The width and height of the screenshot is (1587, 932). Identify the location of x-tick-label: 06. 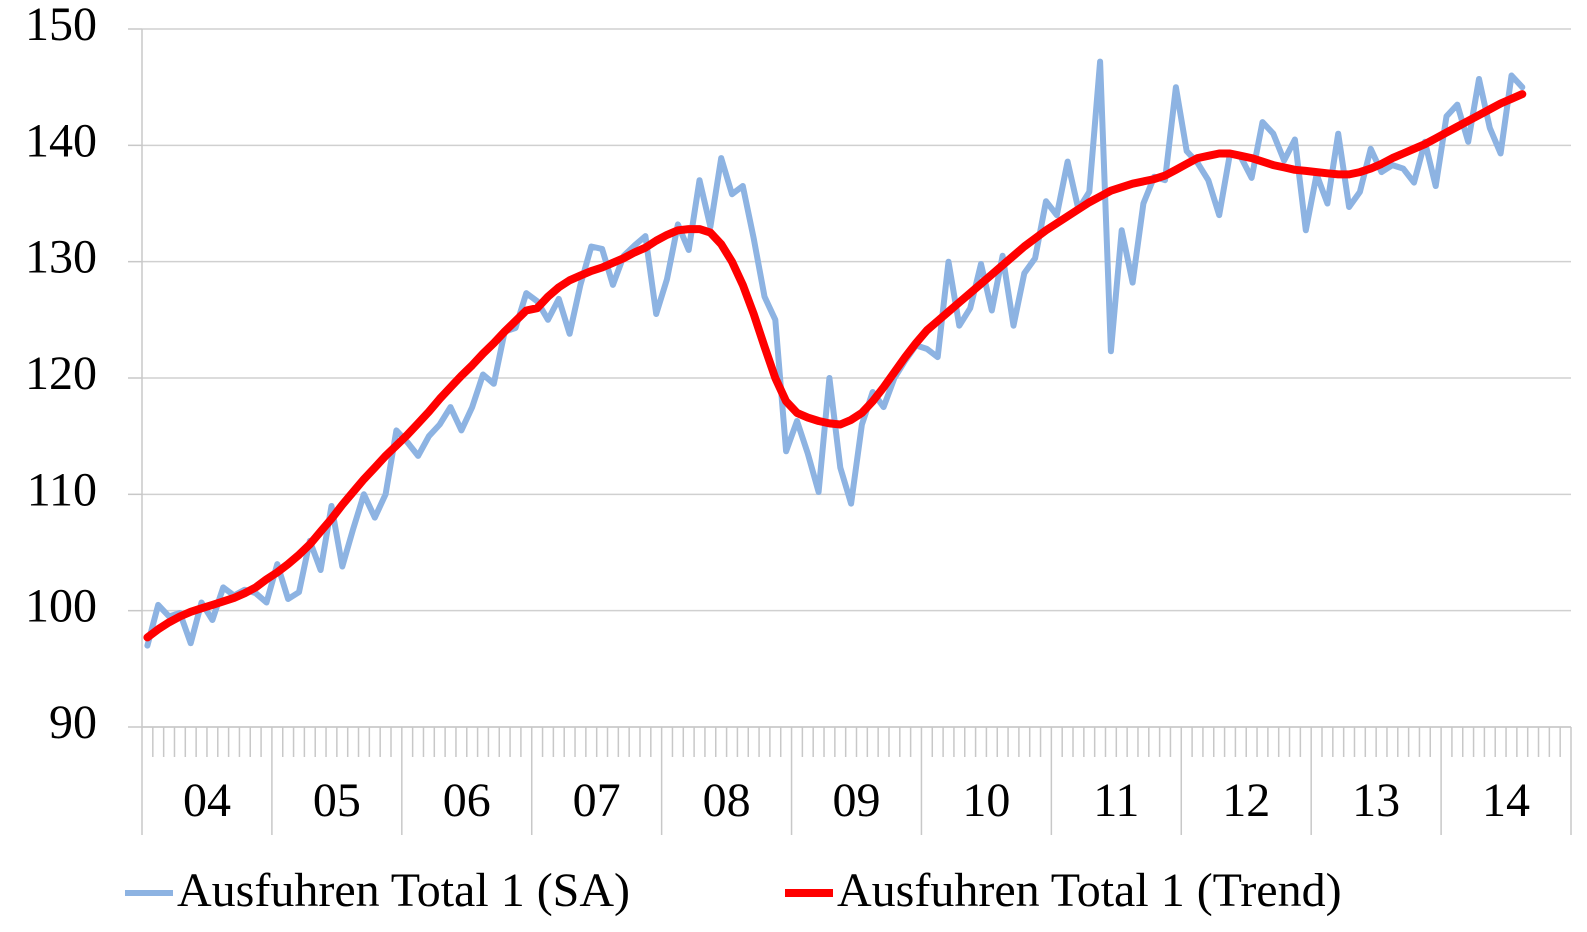
(467, 800).